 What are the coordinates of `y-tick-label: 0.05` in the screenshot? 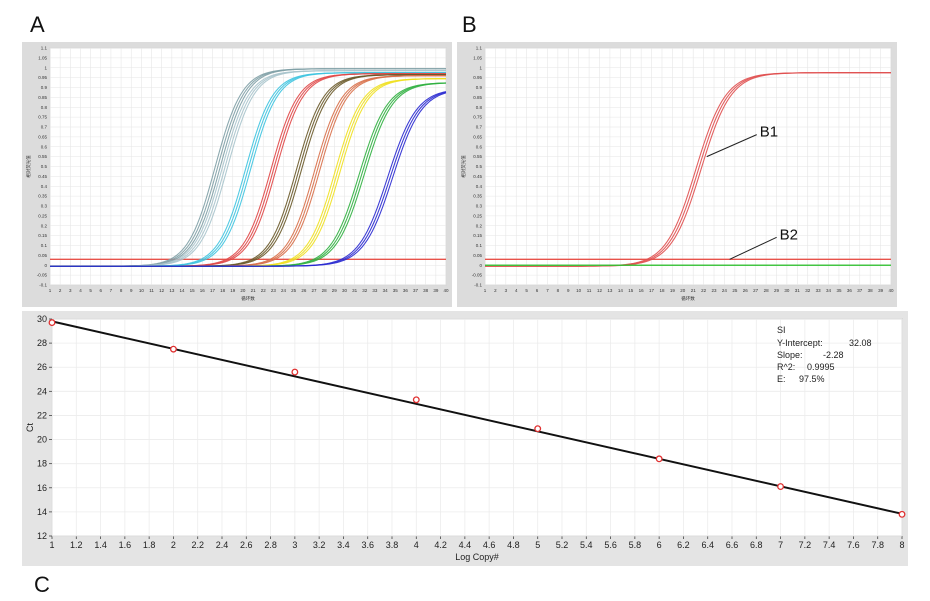 It's located at (42, 255).